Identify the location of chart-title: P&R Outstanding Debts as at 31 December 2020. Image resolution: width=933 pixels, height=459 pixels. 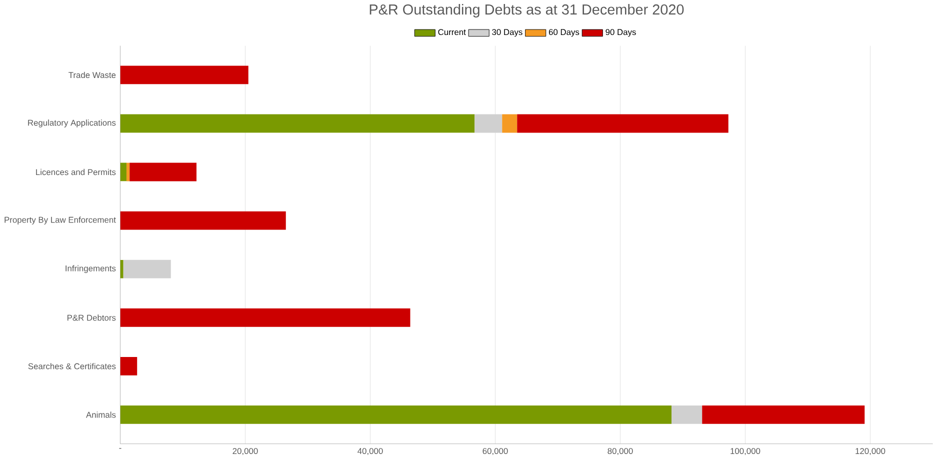
(527, 11).